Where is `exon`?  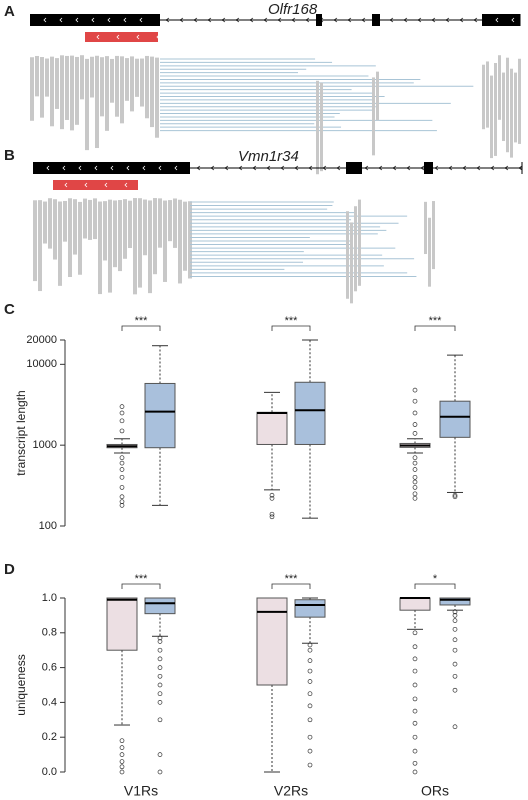
exon is located at coordinates (376, 20).